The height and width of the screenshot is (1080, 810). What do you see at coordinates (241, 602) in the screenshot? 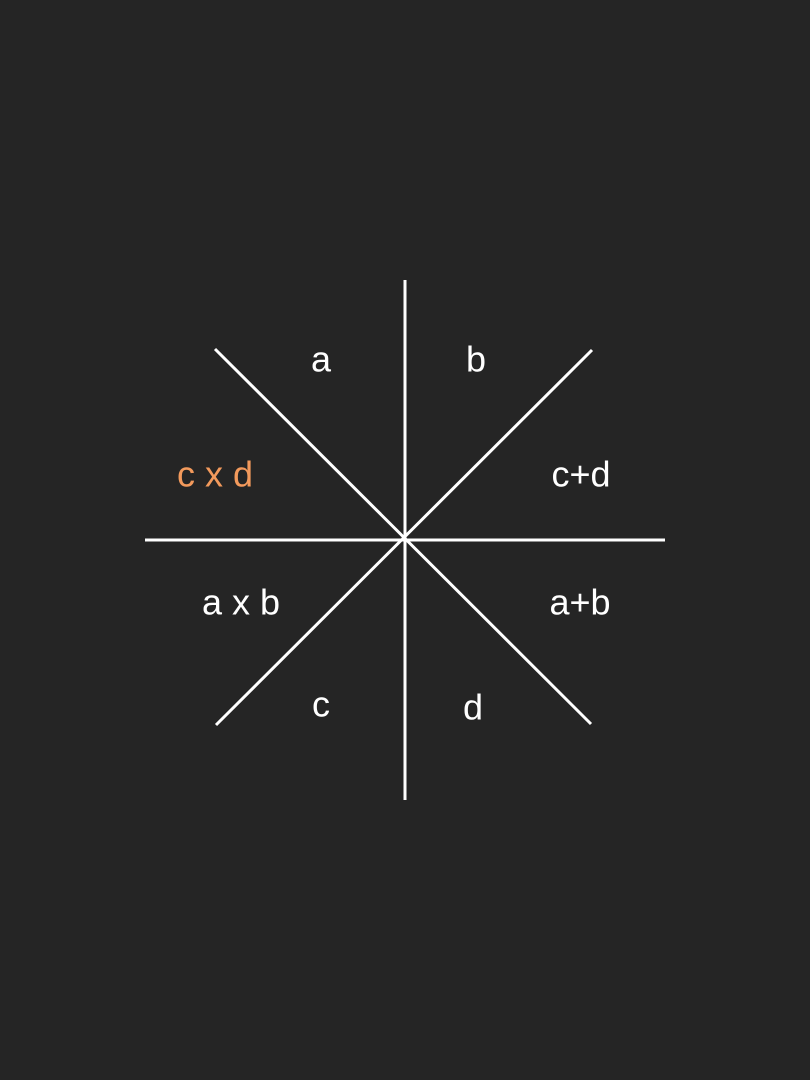
I see `label-a-times-b: a x b` at bounding box center [241, 602].